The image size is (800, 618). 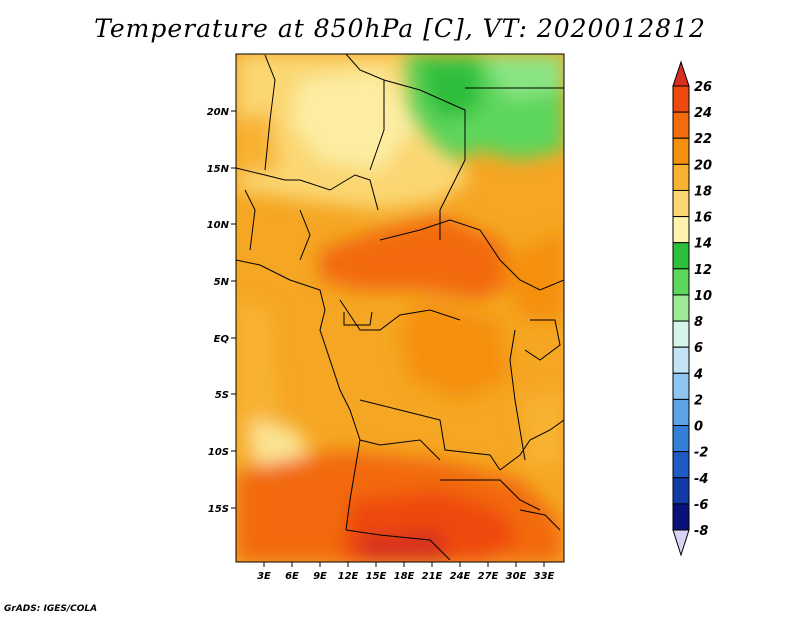 I want to click on longitude-axis, so click(x=404, y=564).